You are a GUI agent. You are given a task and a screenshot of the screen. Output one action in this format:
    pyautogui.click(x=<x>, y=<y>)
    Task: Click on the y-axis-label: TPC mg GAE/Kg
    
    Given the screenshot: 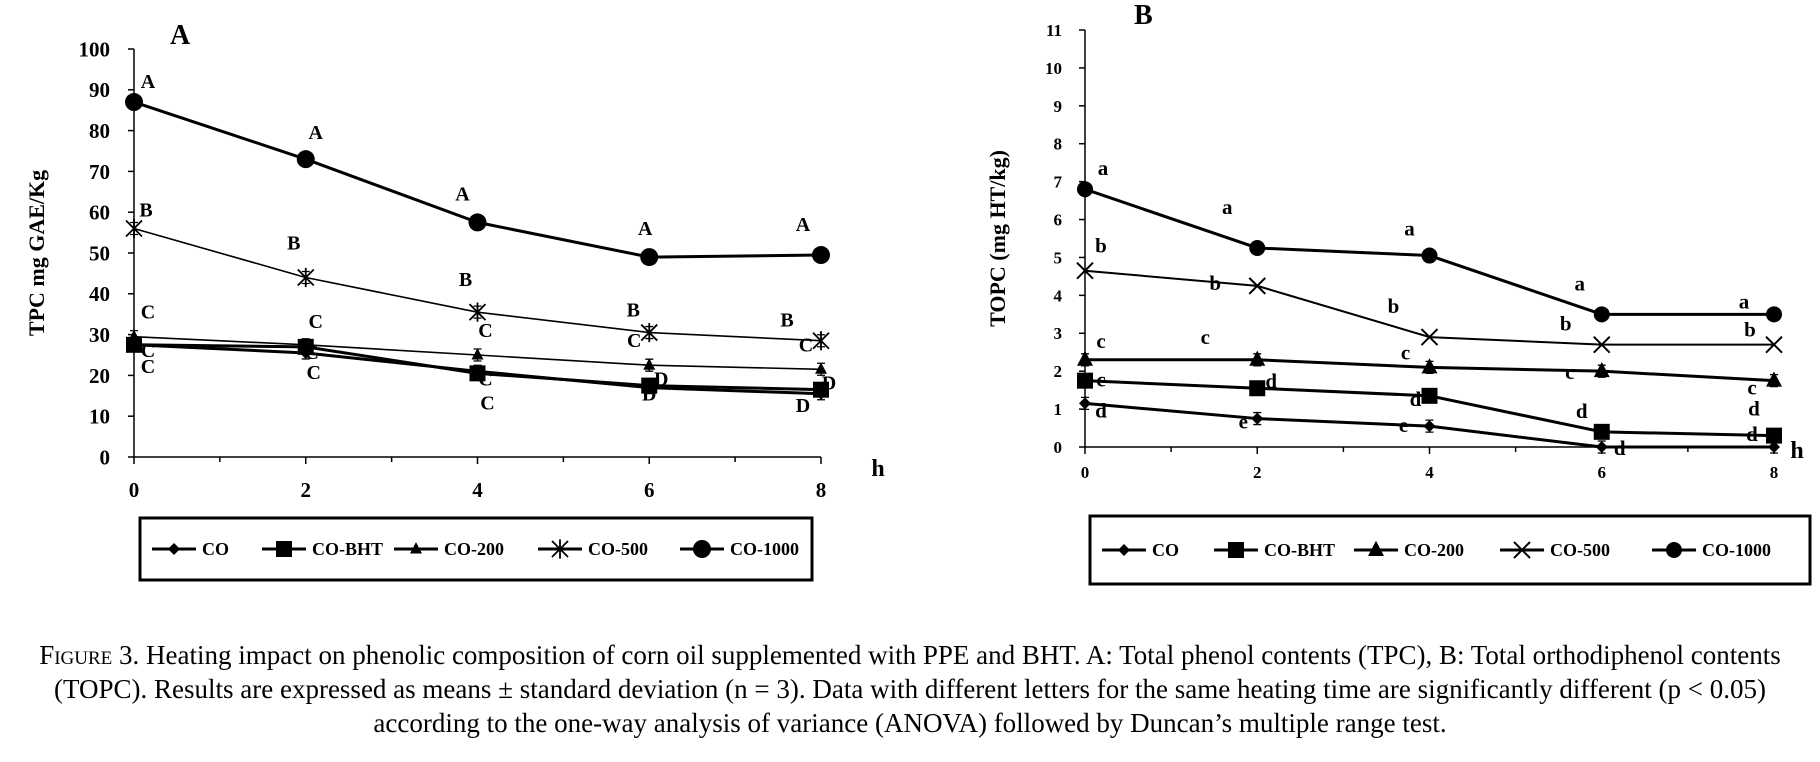 What is the action you would take?
    pyautogui.click(x=36, y=253)
    